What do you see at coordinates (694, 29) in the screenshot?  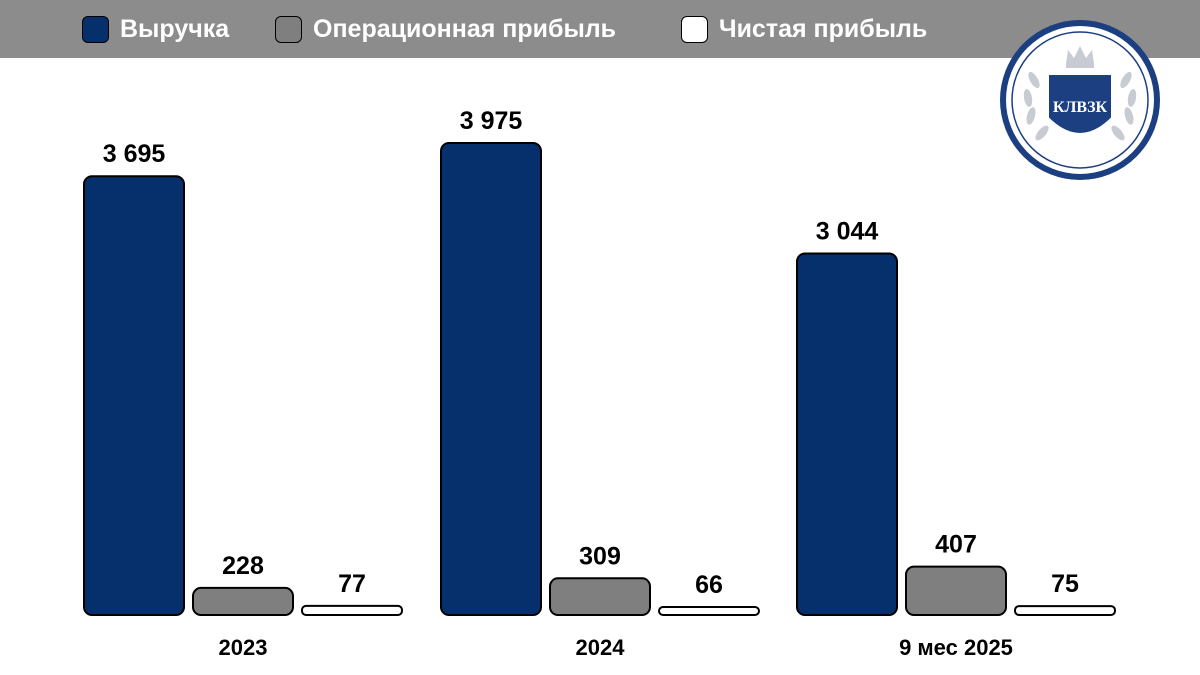 I see `legend-swatch-net` at bounding box center [694, 29].